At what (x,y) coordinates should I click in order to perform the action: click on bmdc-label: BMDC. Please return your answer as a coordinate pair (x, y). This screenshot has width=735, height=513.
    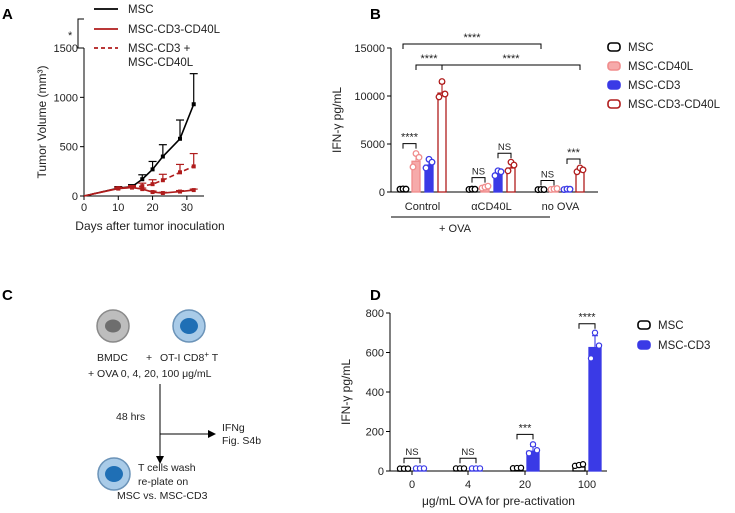
    Looking at the image, I should click on (112, 358).